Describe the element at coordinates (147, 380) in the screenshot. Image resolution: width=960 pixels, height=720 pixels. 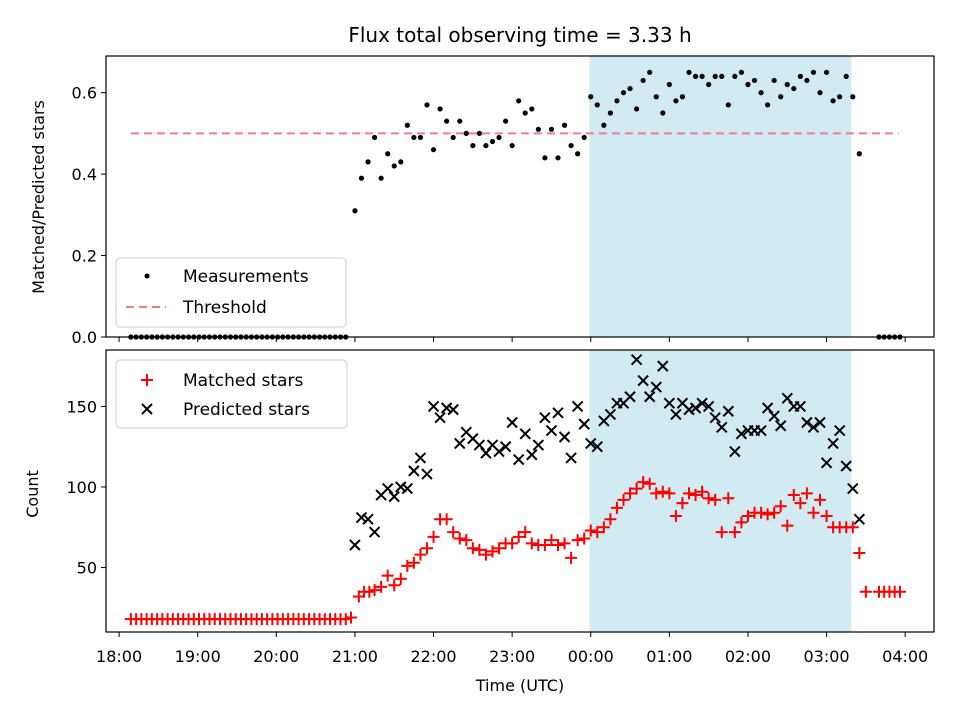
I see `legend-matched-marker` at that location.